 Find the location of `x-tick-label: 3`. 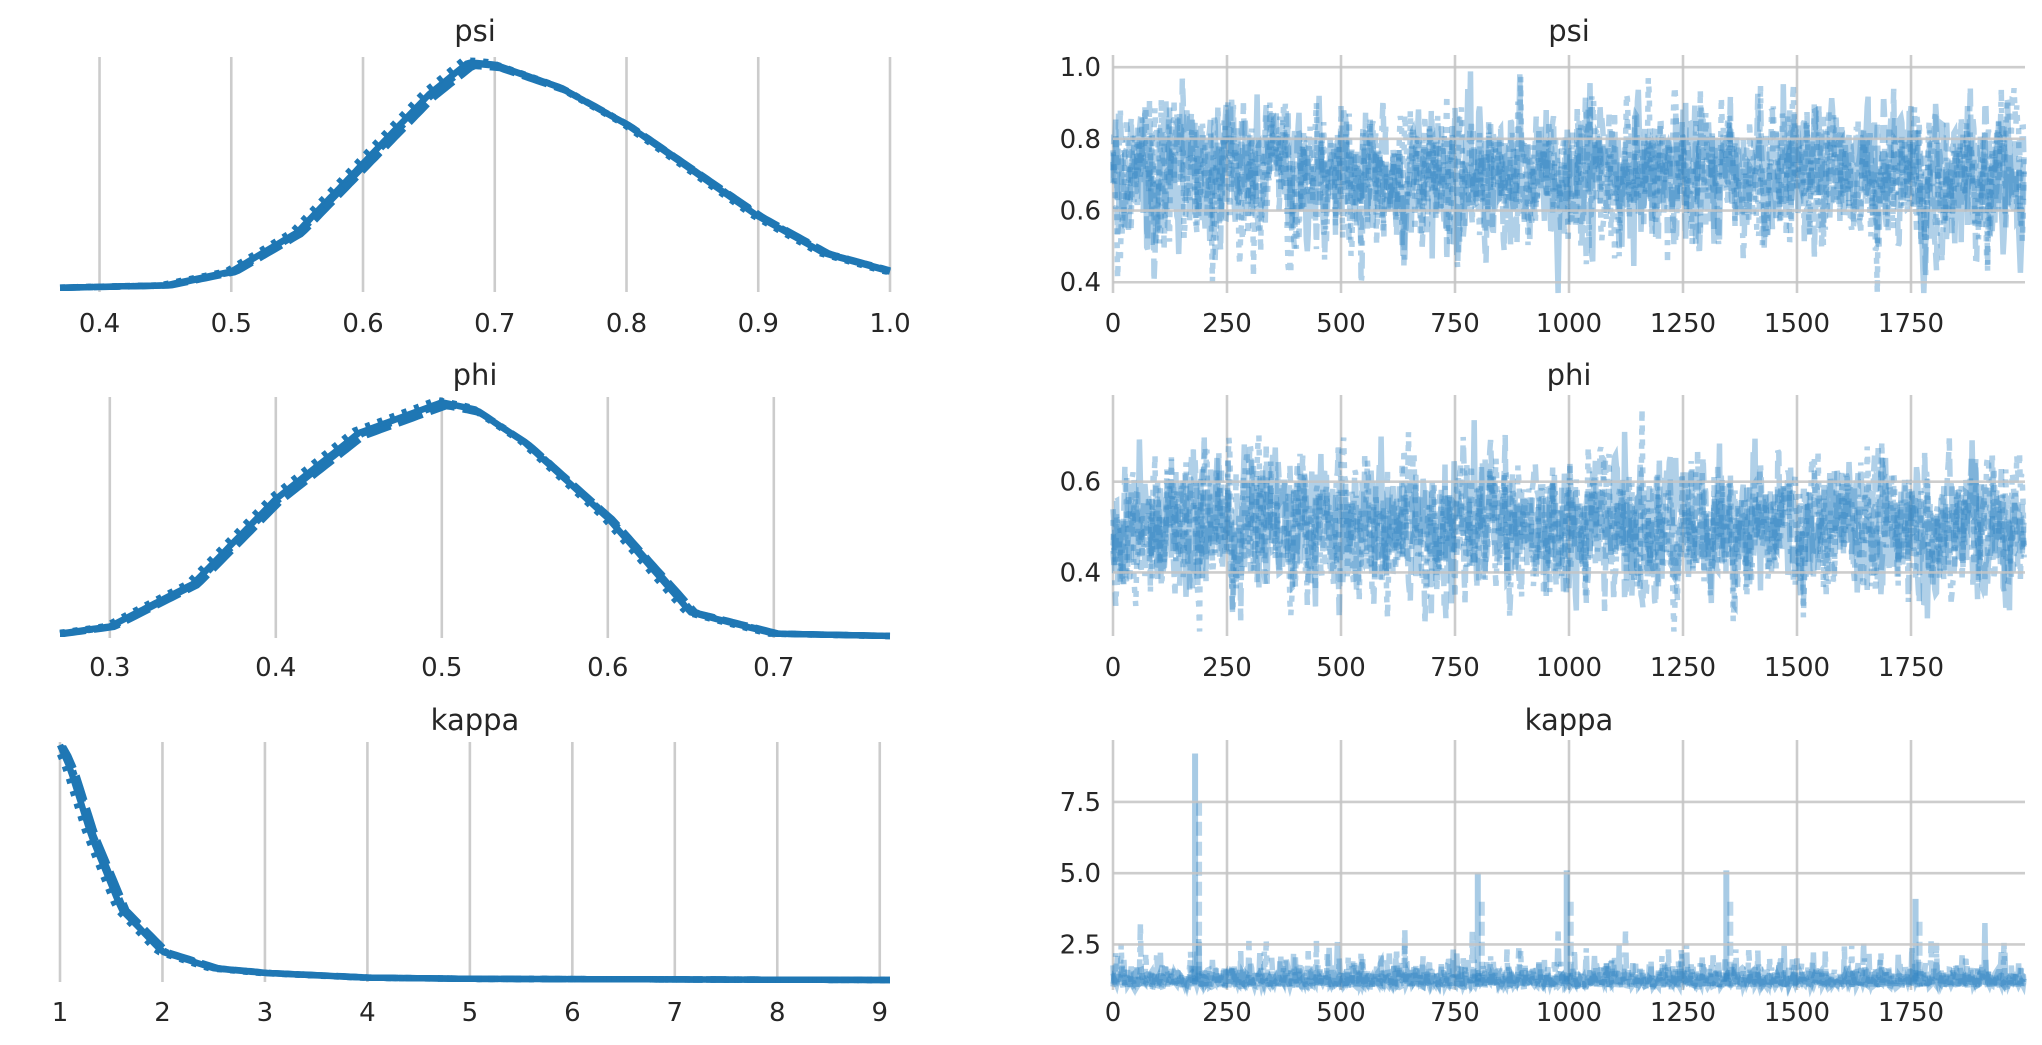

x-tick-label: 3 is located at coordinates (265, 1013).